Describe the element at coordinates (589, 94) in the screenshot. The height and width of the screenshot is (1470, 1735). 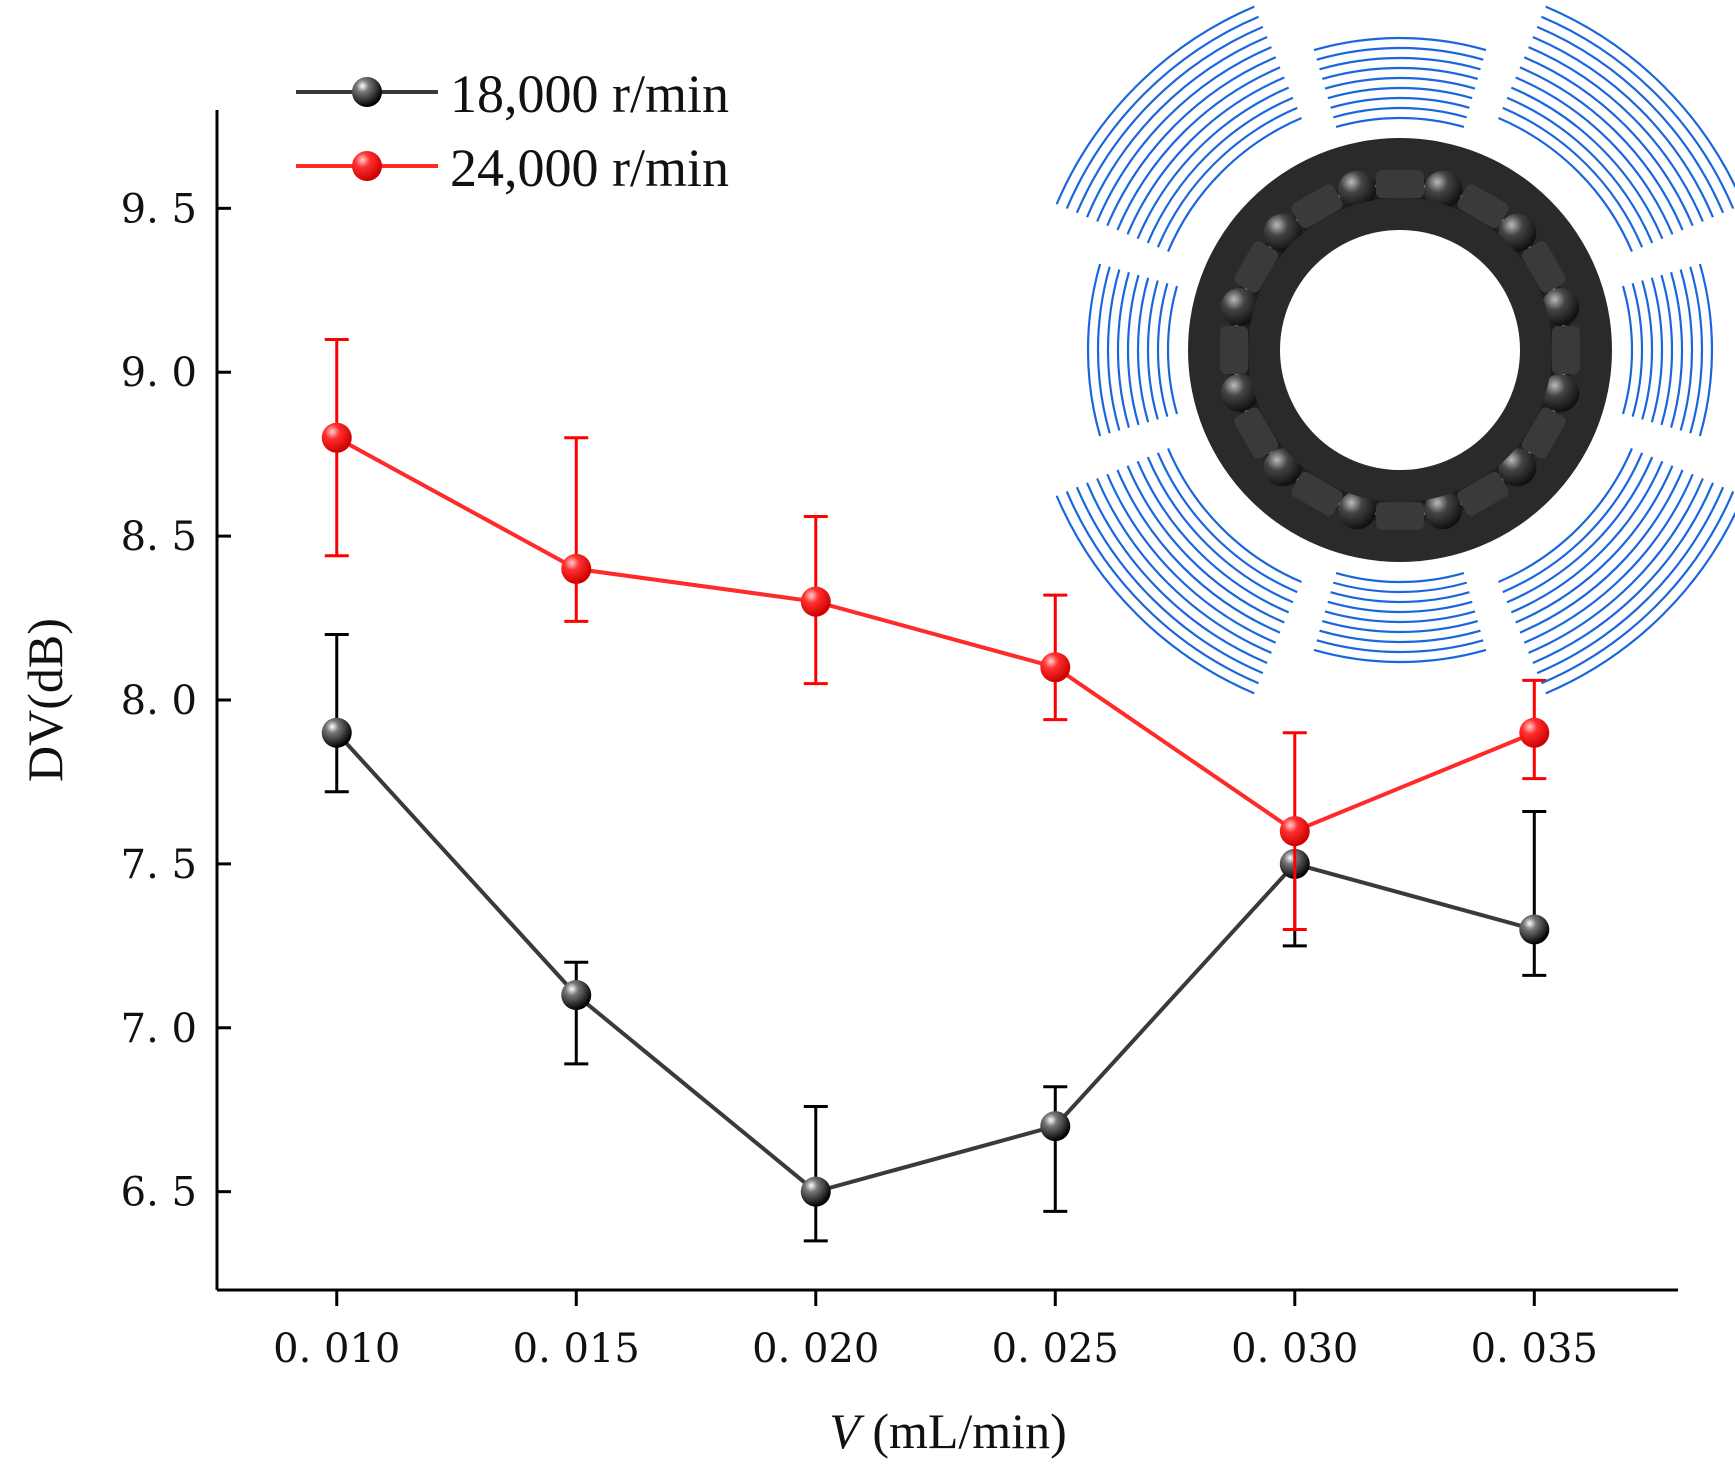
I see `legend-label-18000: 18,000 r/min` at that location.